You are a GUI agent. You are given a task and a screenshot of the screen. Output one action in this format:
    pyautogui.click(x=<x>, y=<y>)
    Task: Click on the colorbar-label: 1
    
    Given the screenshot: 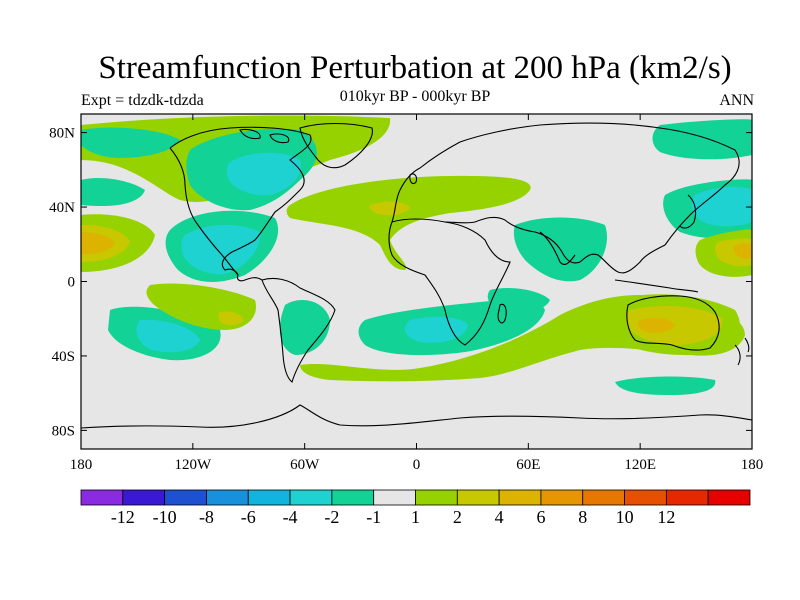 What is the action you would take?
    pyautogui.click(x=415, y=517)
    